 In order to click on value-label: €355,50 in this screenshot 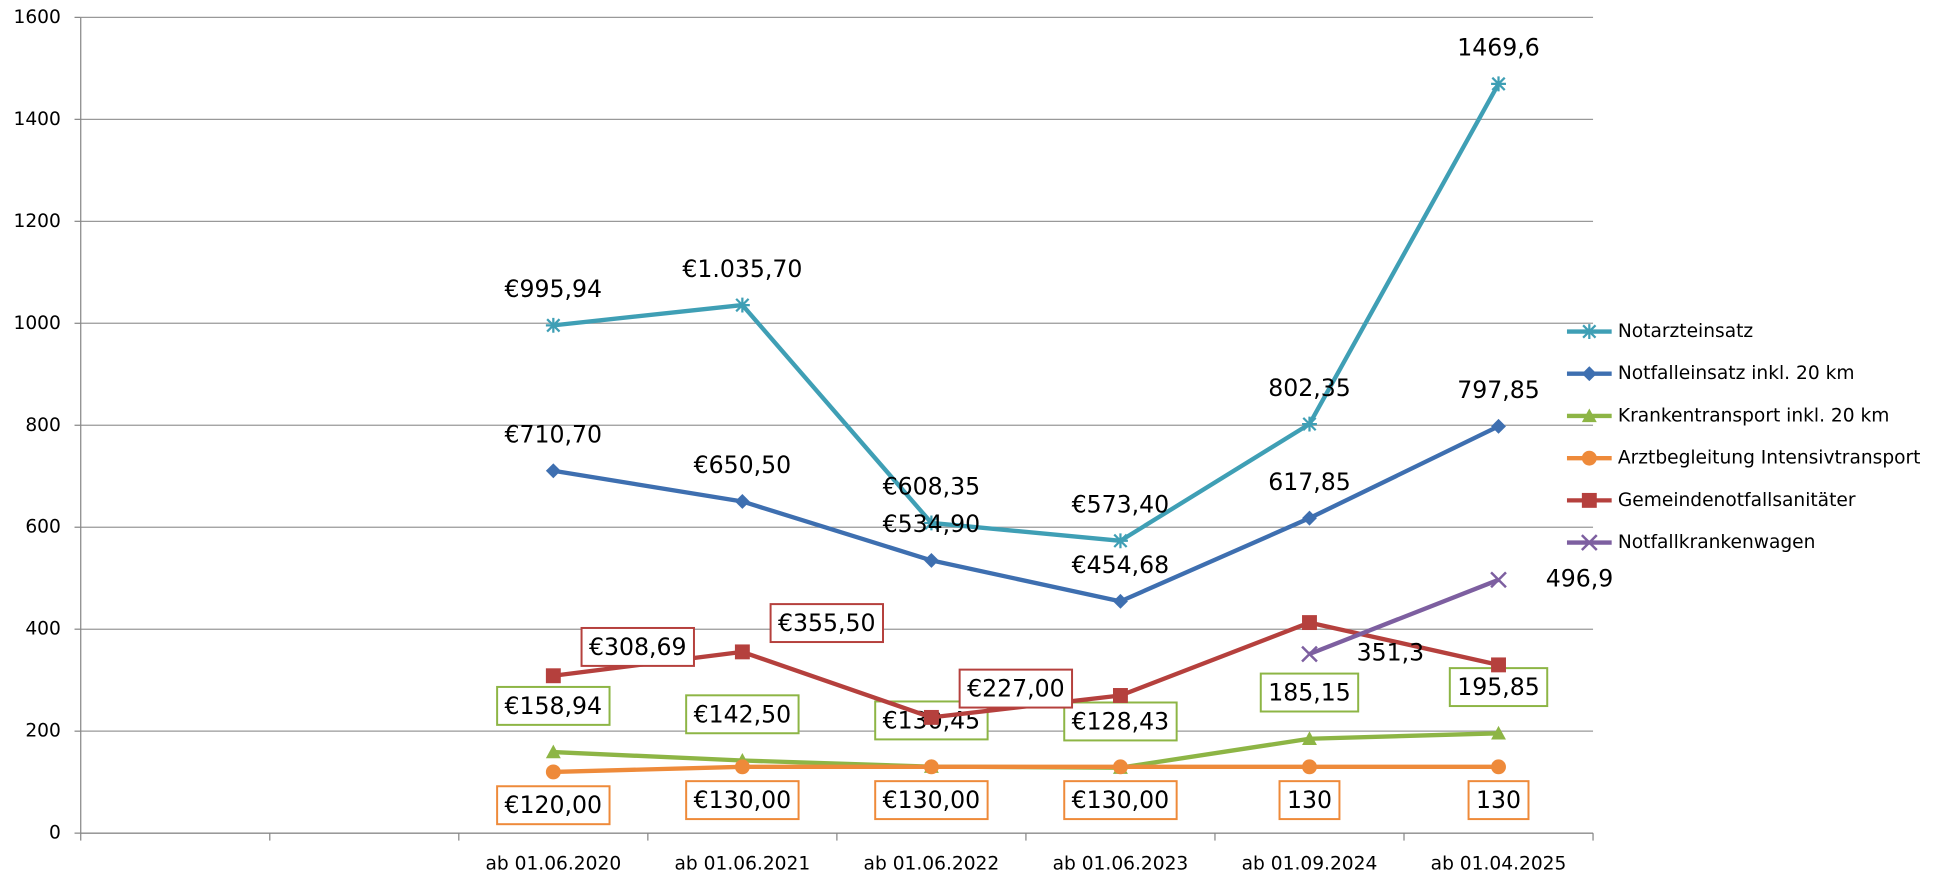, I will do `click(827, 623)`.